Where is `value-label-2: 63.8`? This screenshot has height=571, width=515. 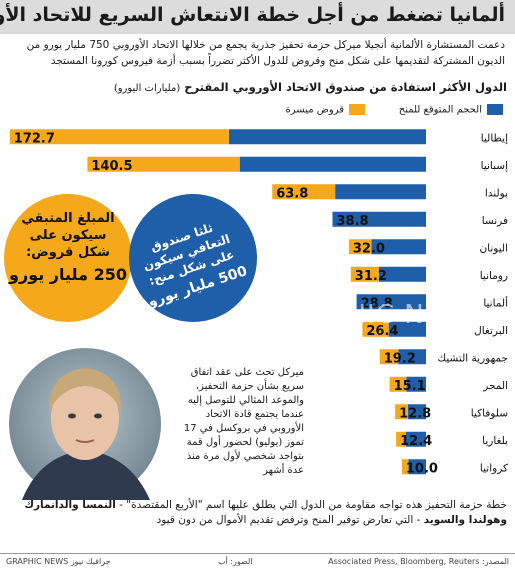
value-label-2: 63.8 is located at coordinates (292, 193).